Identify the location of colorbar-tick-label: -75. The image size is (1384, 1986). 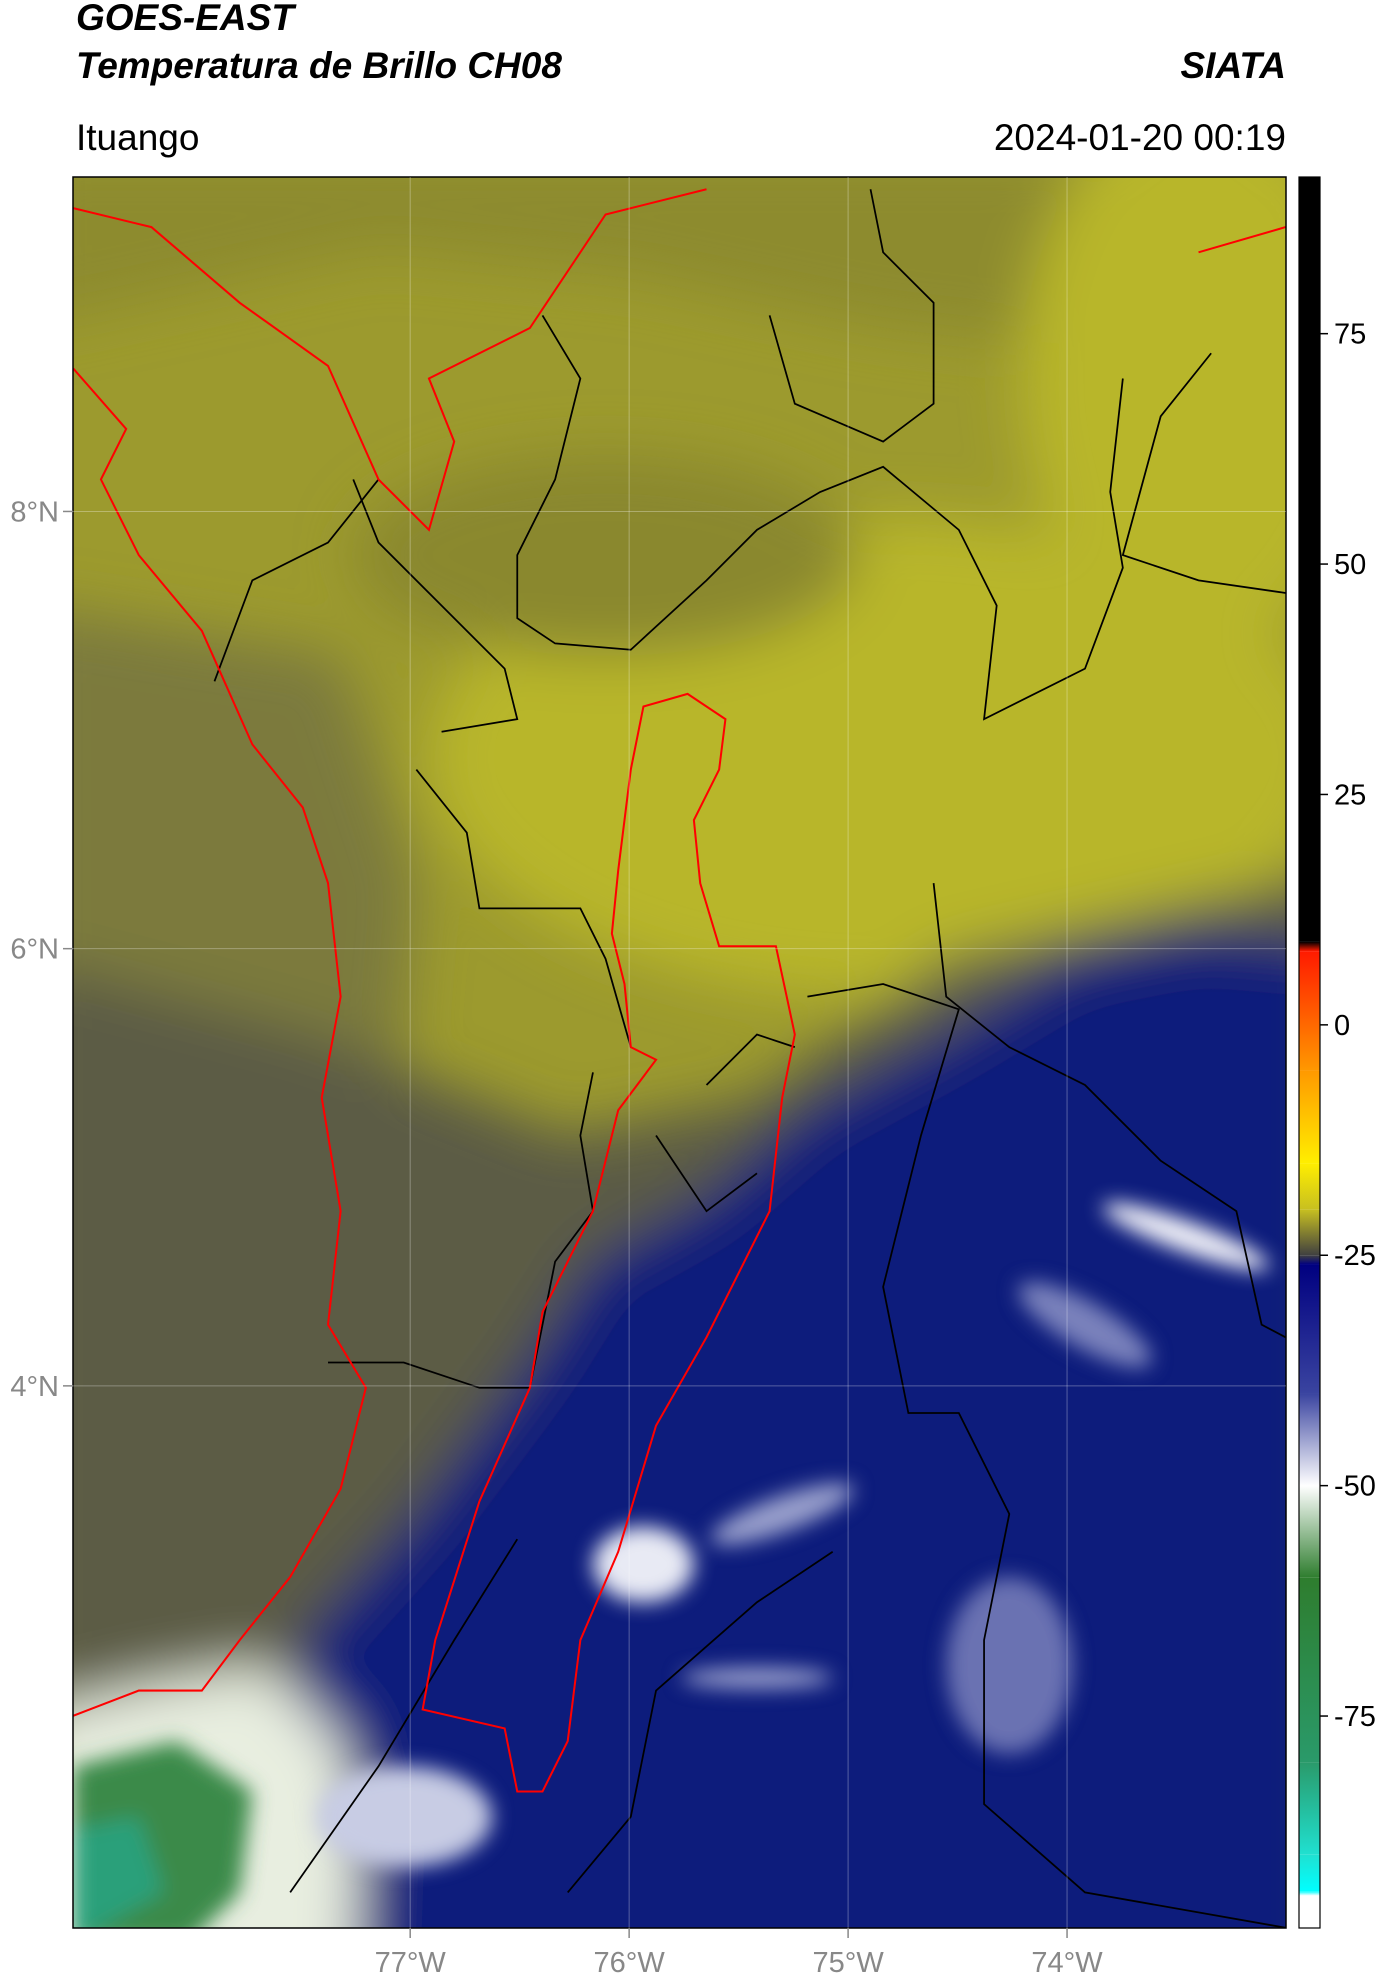
(1355, 1717).